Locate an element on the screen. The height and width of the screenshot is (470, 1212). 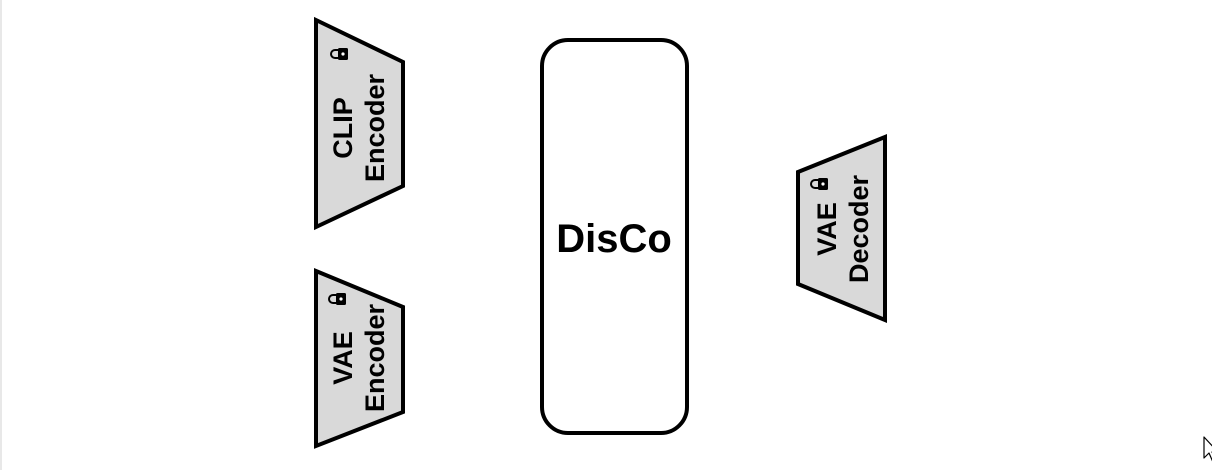
vae-decoder-block: VAE Decoder is located at coordinates (841, 228).